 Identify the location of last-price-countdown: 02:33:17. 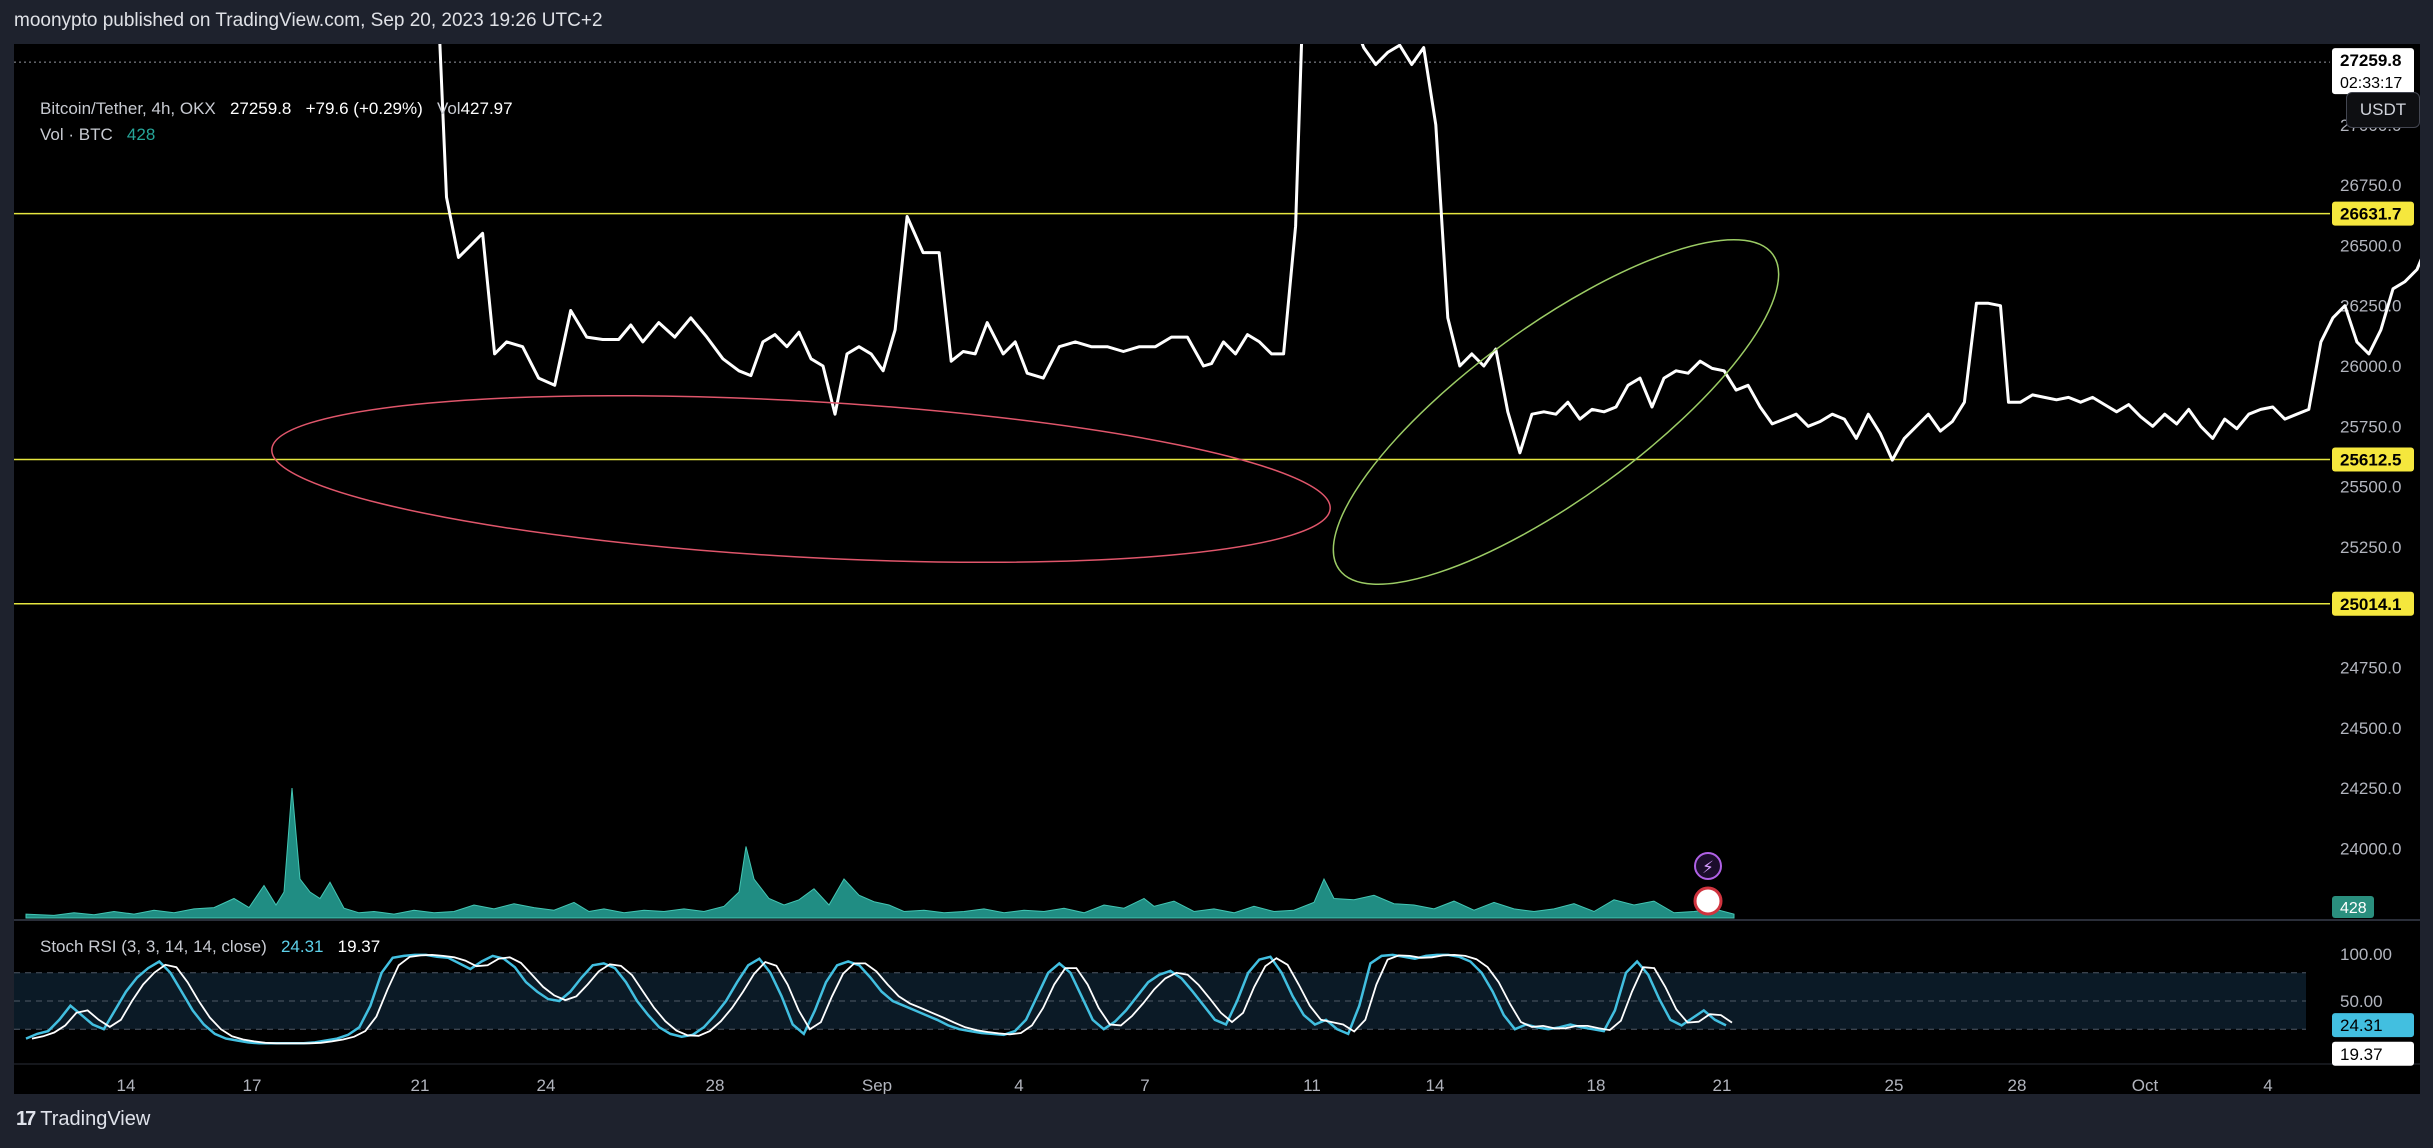
(2371, 83).